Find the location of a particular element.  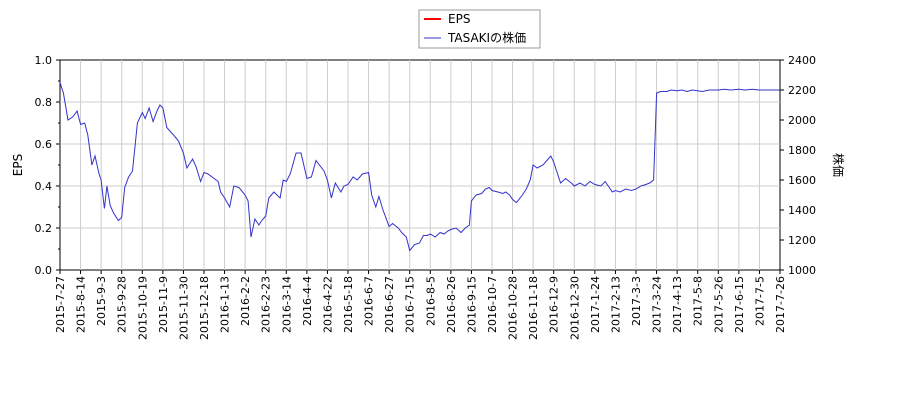

y-tick-label-right: 1800 is located at coordinates (802, 150).